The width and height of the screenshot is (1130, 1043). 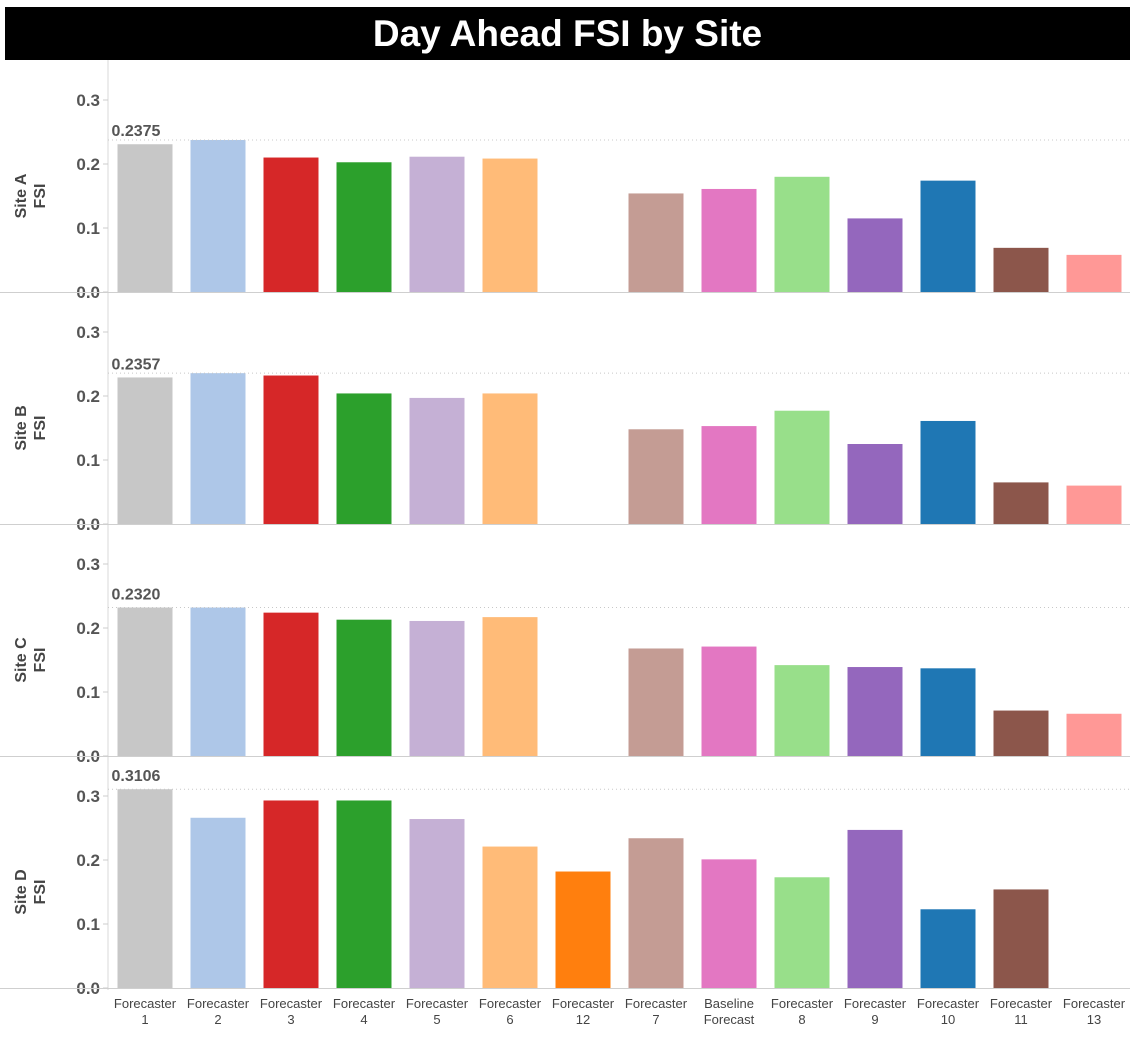 What do you see at coordinates (801, 1019) in the screenshot?
I see `x-tick-label-line: 8` at bounding box center [801, 1019].